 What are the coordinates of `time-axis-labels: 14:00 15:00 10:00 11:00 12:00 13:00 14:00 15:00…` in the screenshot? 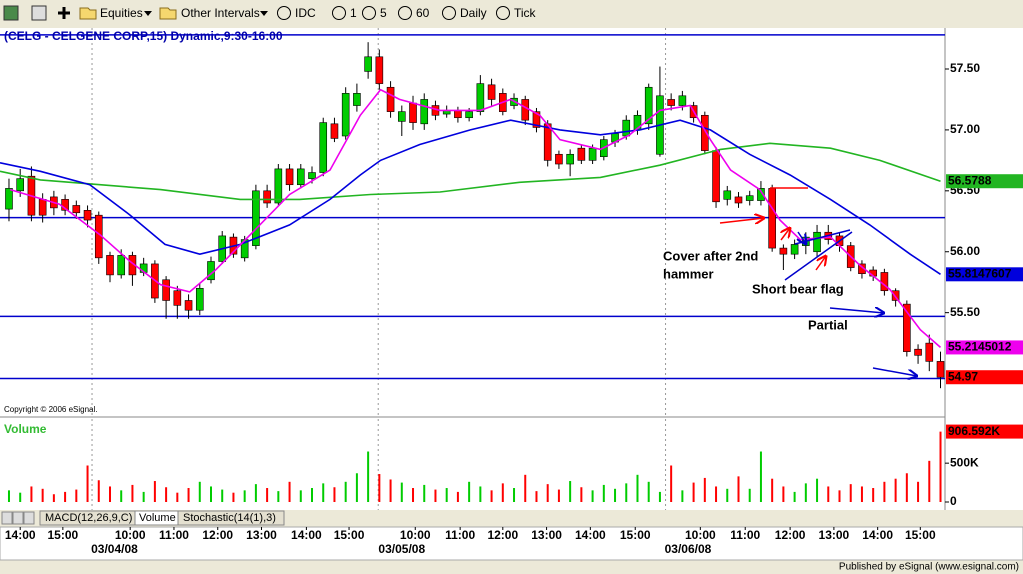 It's located at (470, 541).